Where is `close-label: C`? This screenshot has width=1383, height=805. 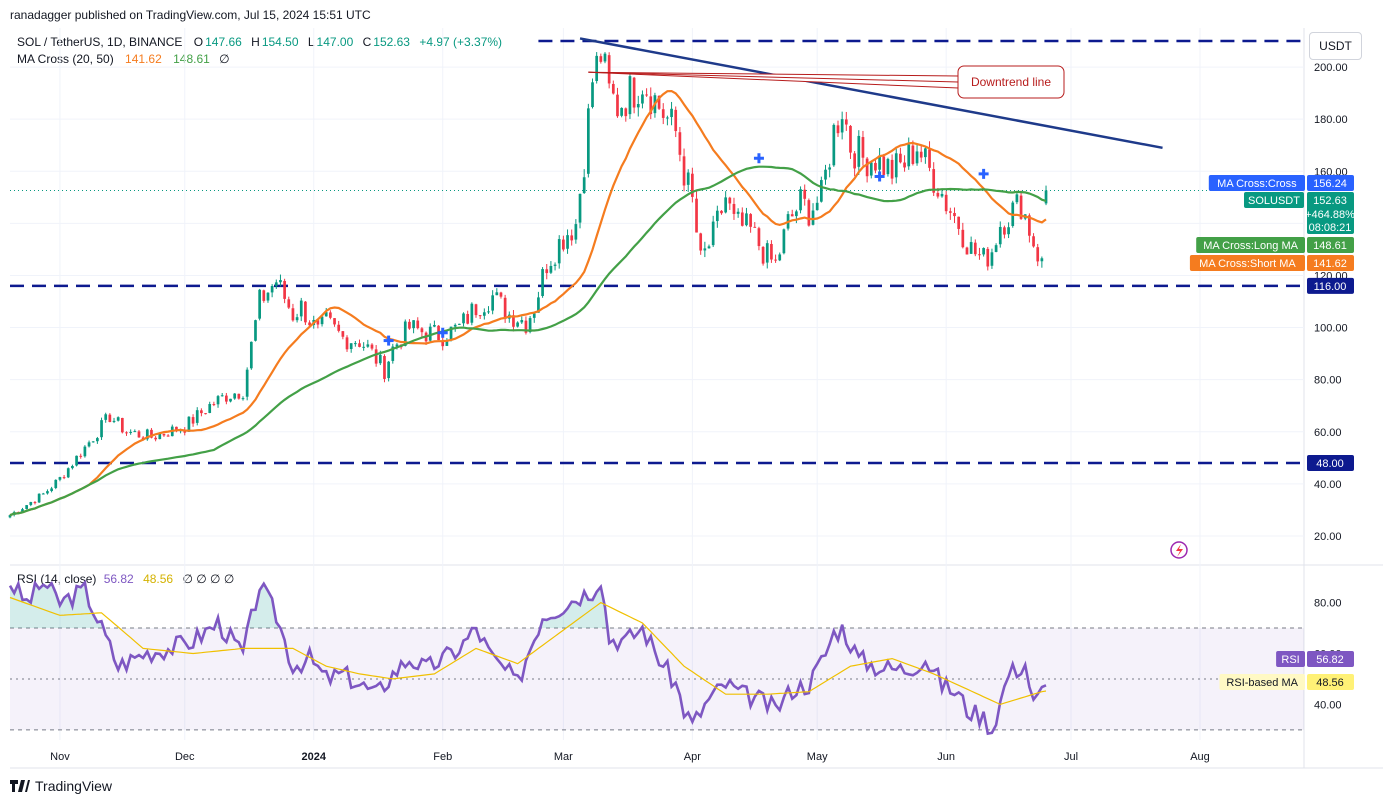
close-label: C is located at coordinates (367, 42).